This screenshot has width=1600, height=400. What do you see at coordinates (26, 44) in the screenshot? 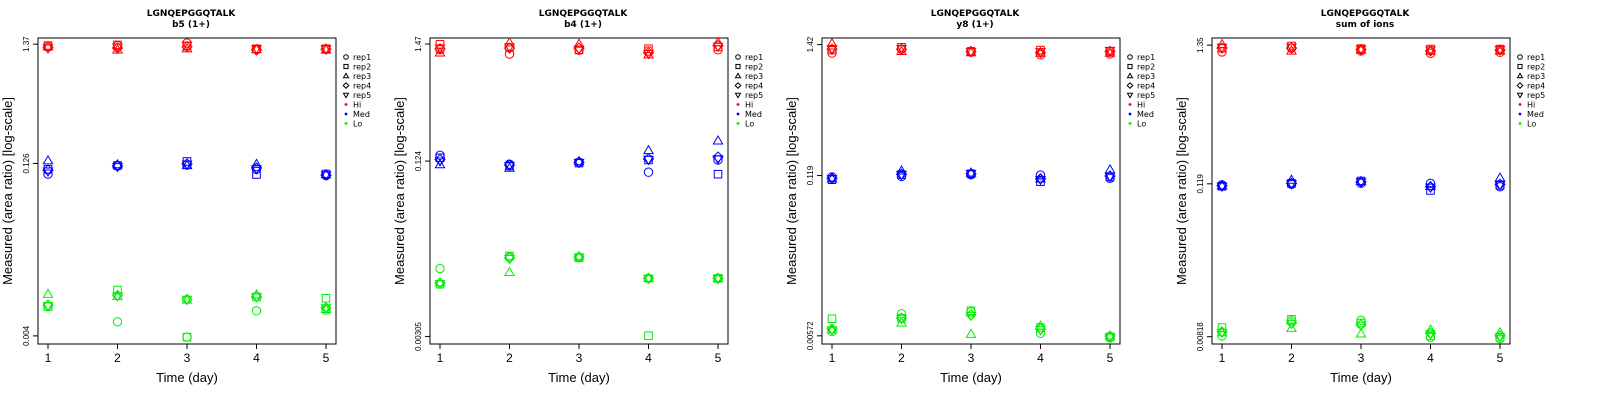
I see `y-tick-label: 1.37` at bounding box center [26, 44].